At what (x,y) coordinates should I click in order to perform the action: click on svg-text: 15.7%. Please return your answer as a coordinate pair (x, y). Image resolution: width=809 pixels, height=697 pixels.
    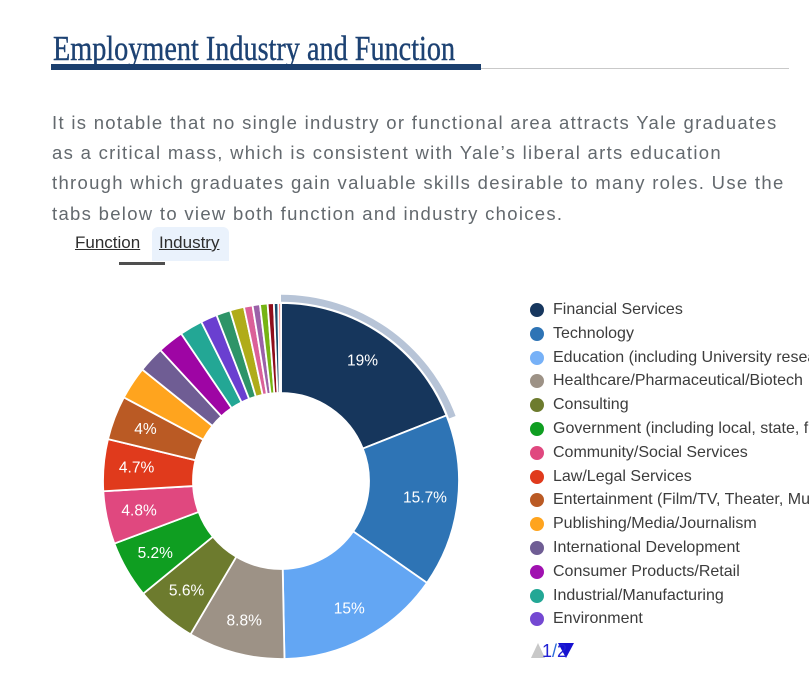
    Looking at the image, I should click on (425, 497).